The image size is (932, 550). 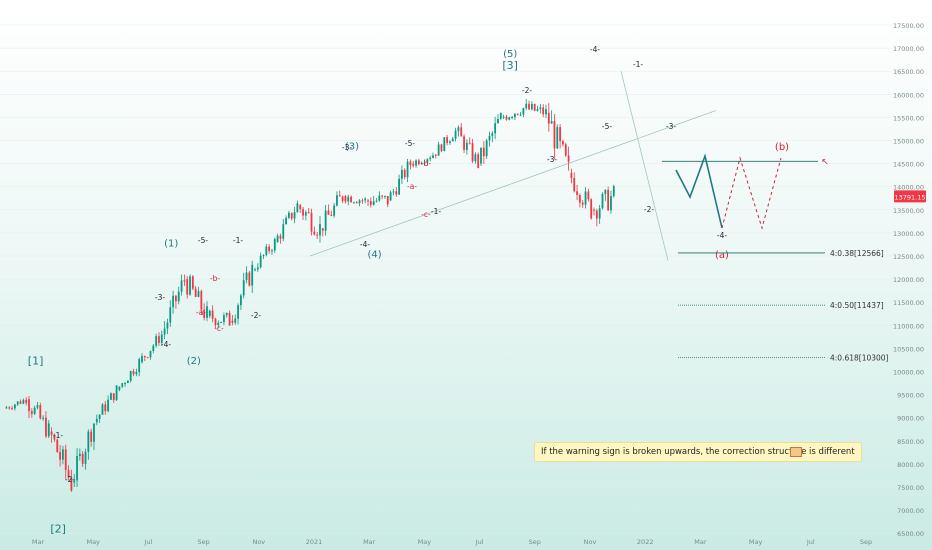 What do you see at coordinates (219, 328) in the screenshot?
I see `wave-label-abc-sub: -c-` at bounding box center [219, 328].